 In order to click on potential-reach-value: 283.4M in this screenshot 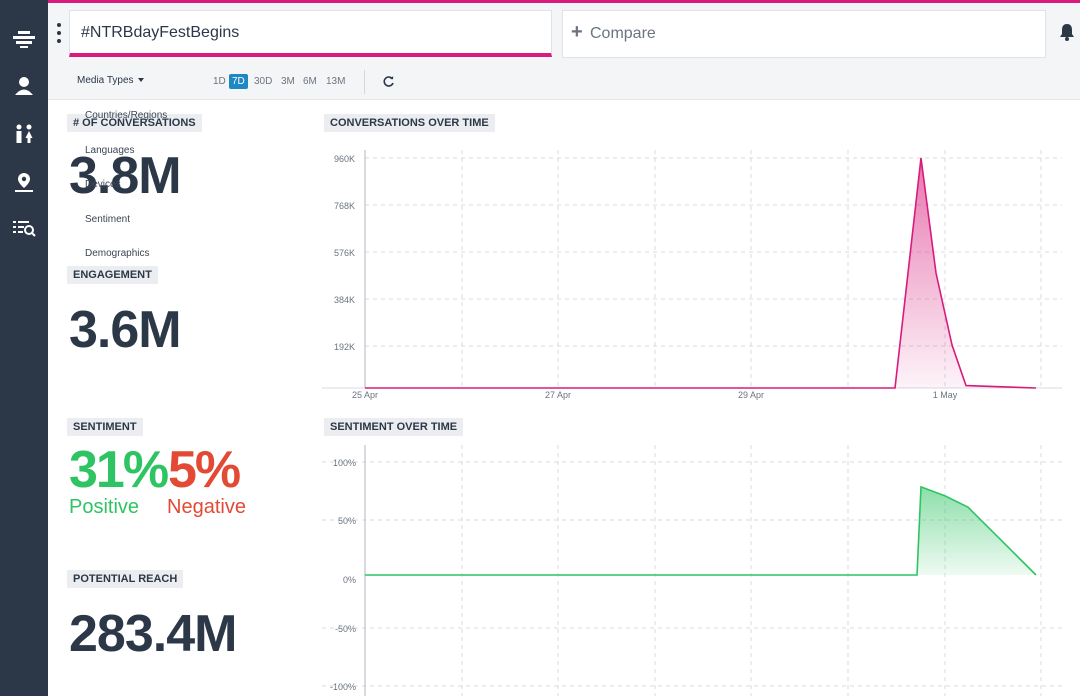, I will do `click(153, 634)`.